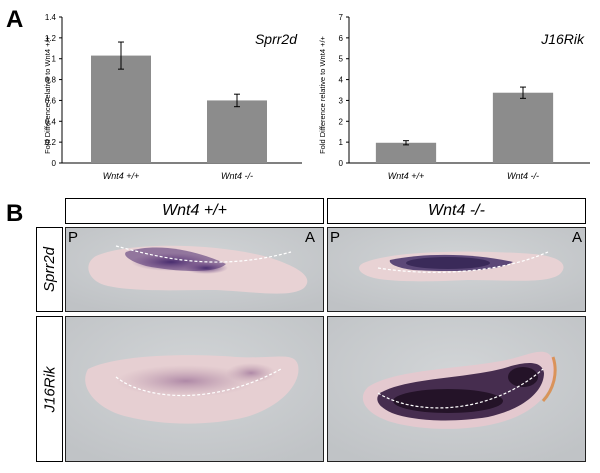  What do you see at coordinates (194, 269) in the screenshot?
I see `in-situ-image-sprr2d-wildtype` at bounding box center [194, 269].